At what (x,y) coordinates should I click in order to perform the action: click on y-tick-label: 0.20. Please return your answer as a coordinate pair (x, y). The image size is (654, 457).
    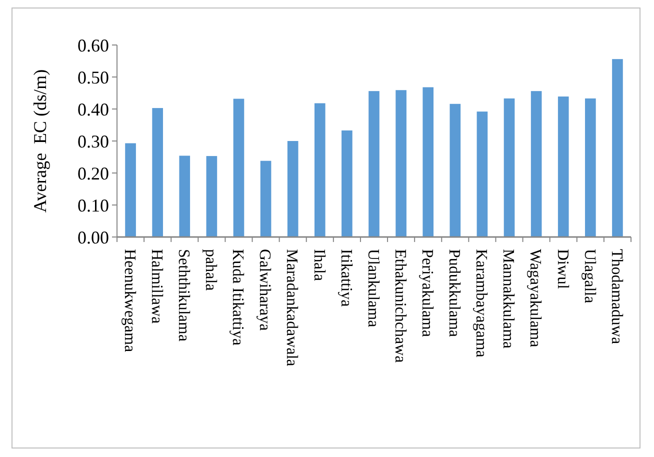
    Looking at the image, I should click on (93, 173).